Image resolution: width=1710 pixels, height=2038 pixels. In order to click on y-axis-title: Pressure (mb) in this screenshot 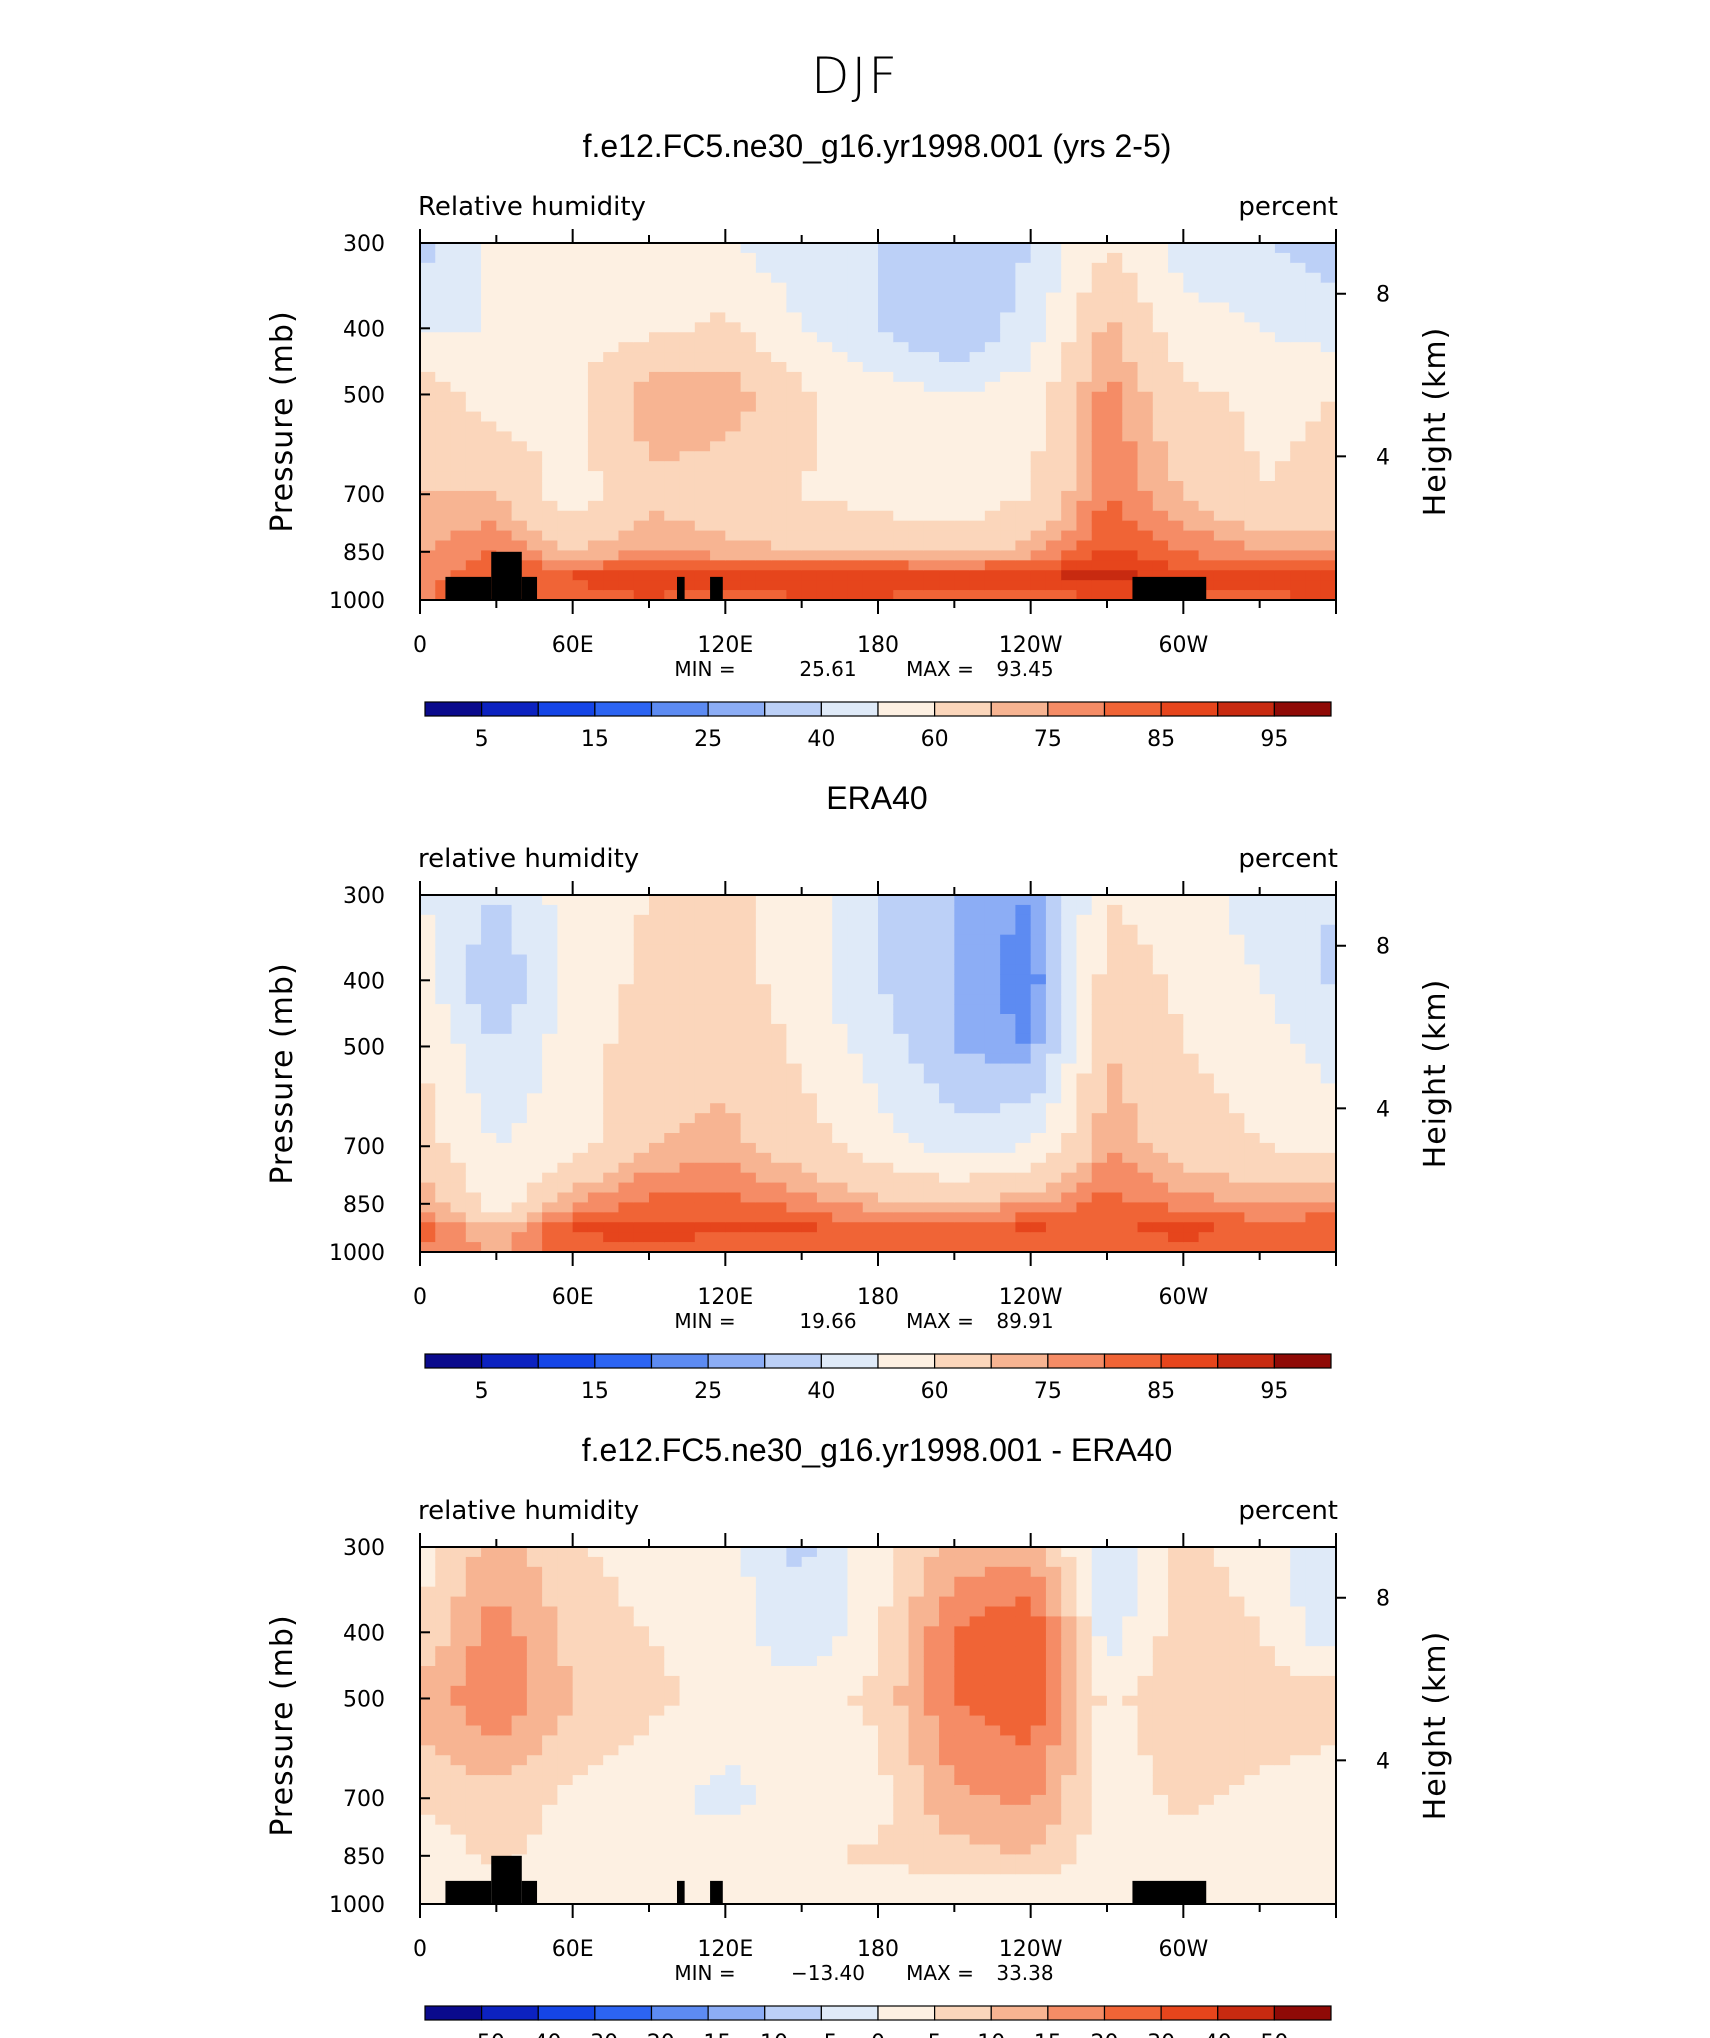, I will do `click(282, 1073)`.